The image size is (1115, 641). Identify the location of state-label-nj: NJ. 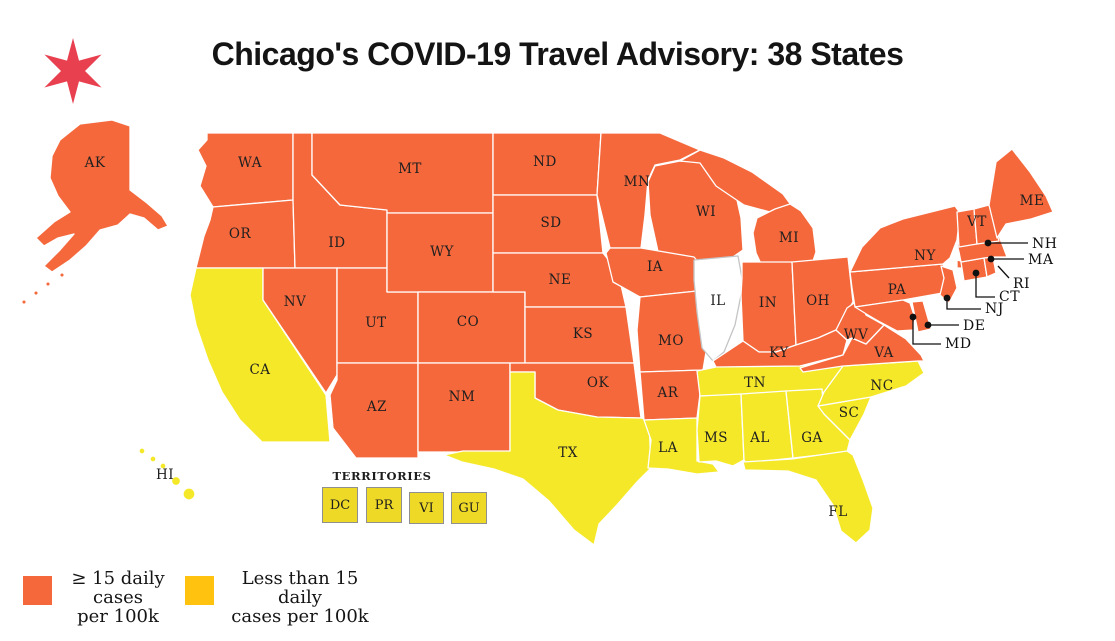
(994, 309).